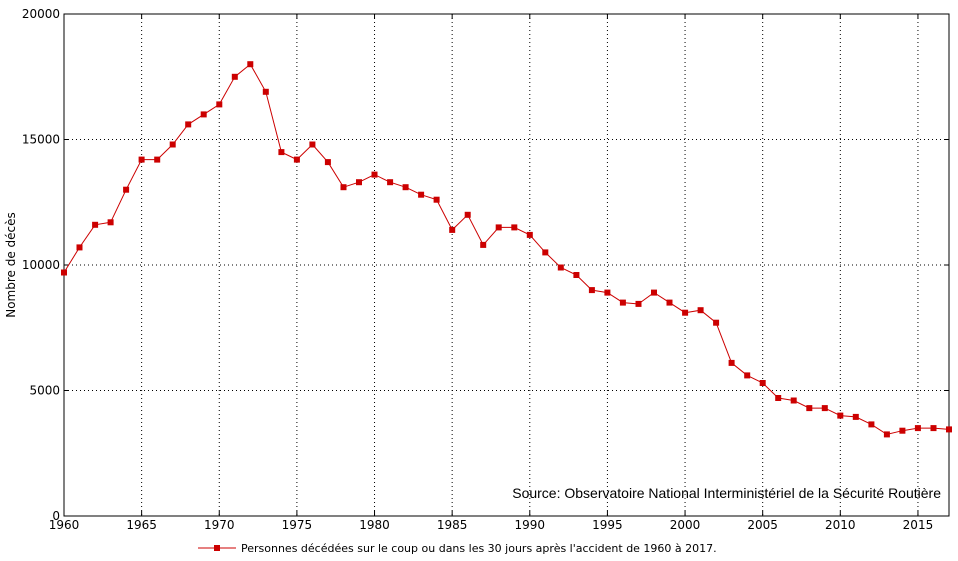 The width and height of the screenshot is (958, 561). What do you see at coordinates (840, 525) in the screenshot?
I see `x-tick-label: 2010` at bounding box center [840, 525].